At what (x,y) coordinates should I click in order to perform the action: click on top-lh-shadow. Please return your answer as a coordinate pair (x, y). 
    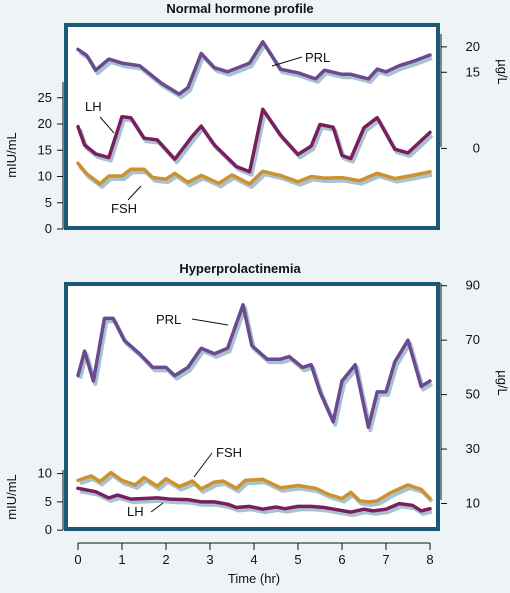
    Looking at the image, I should click on (256, 143).